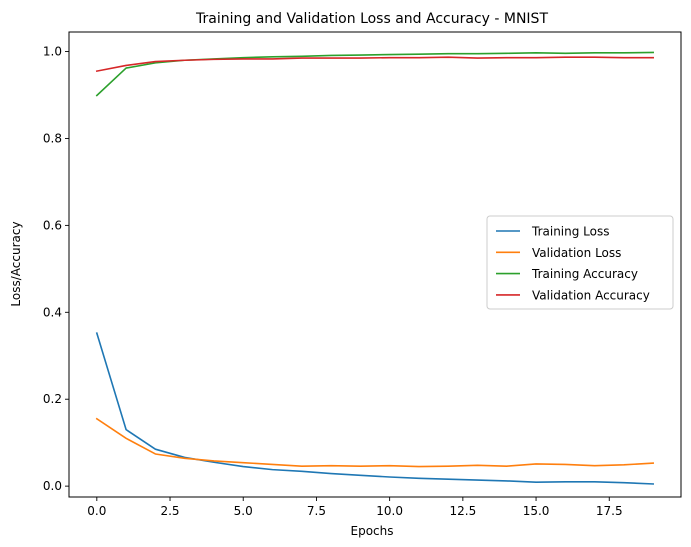 This screenshot has width=691, height=547. Describe the element at coordinates (52, 225) in the screenshot. I see `y-tick-label: 0.6` at that location.